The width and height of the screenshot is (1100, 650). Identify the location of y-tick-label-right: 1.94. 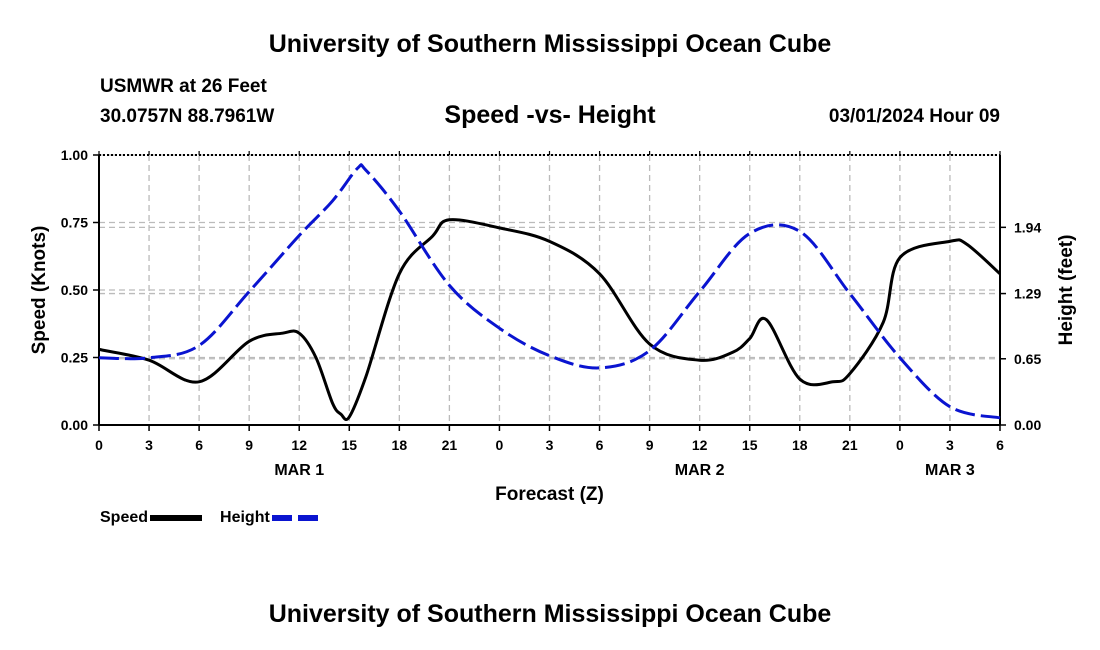
(1027, 227).